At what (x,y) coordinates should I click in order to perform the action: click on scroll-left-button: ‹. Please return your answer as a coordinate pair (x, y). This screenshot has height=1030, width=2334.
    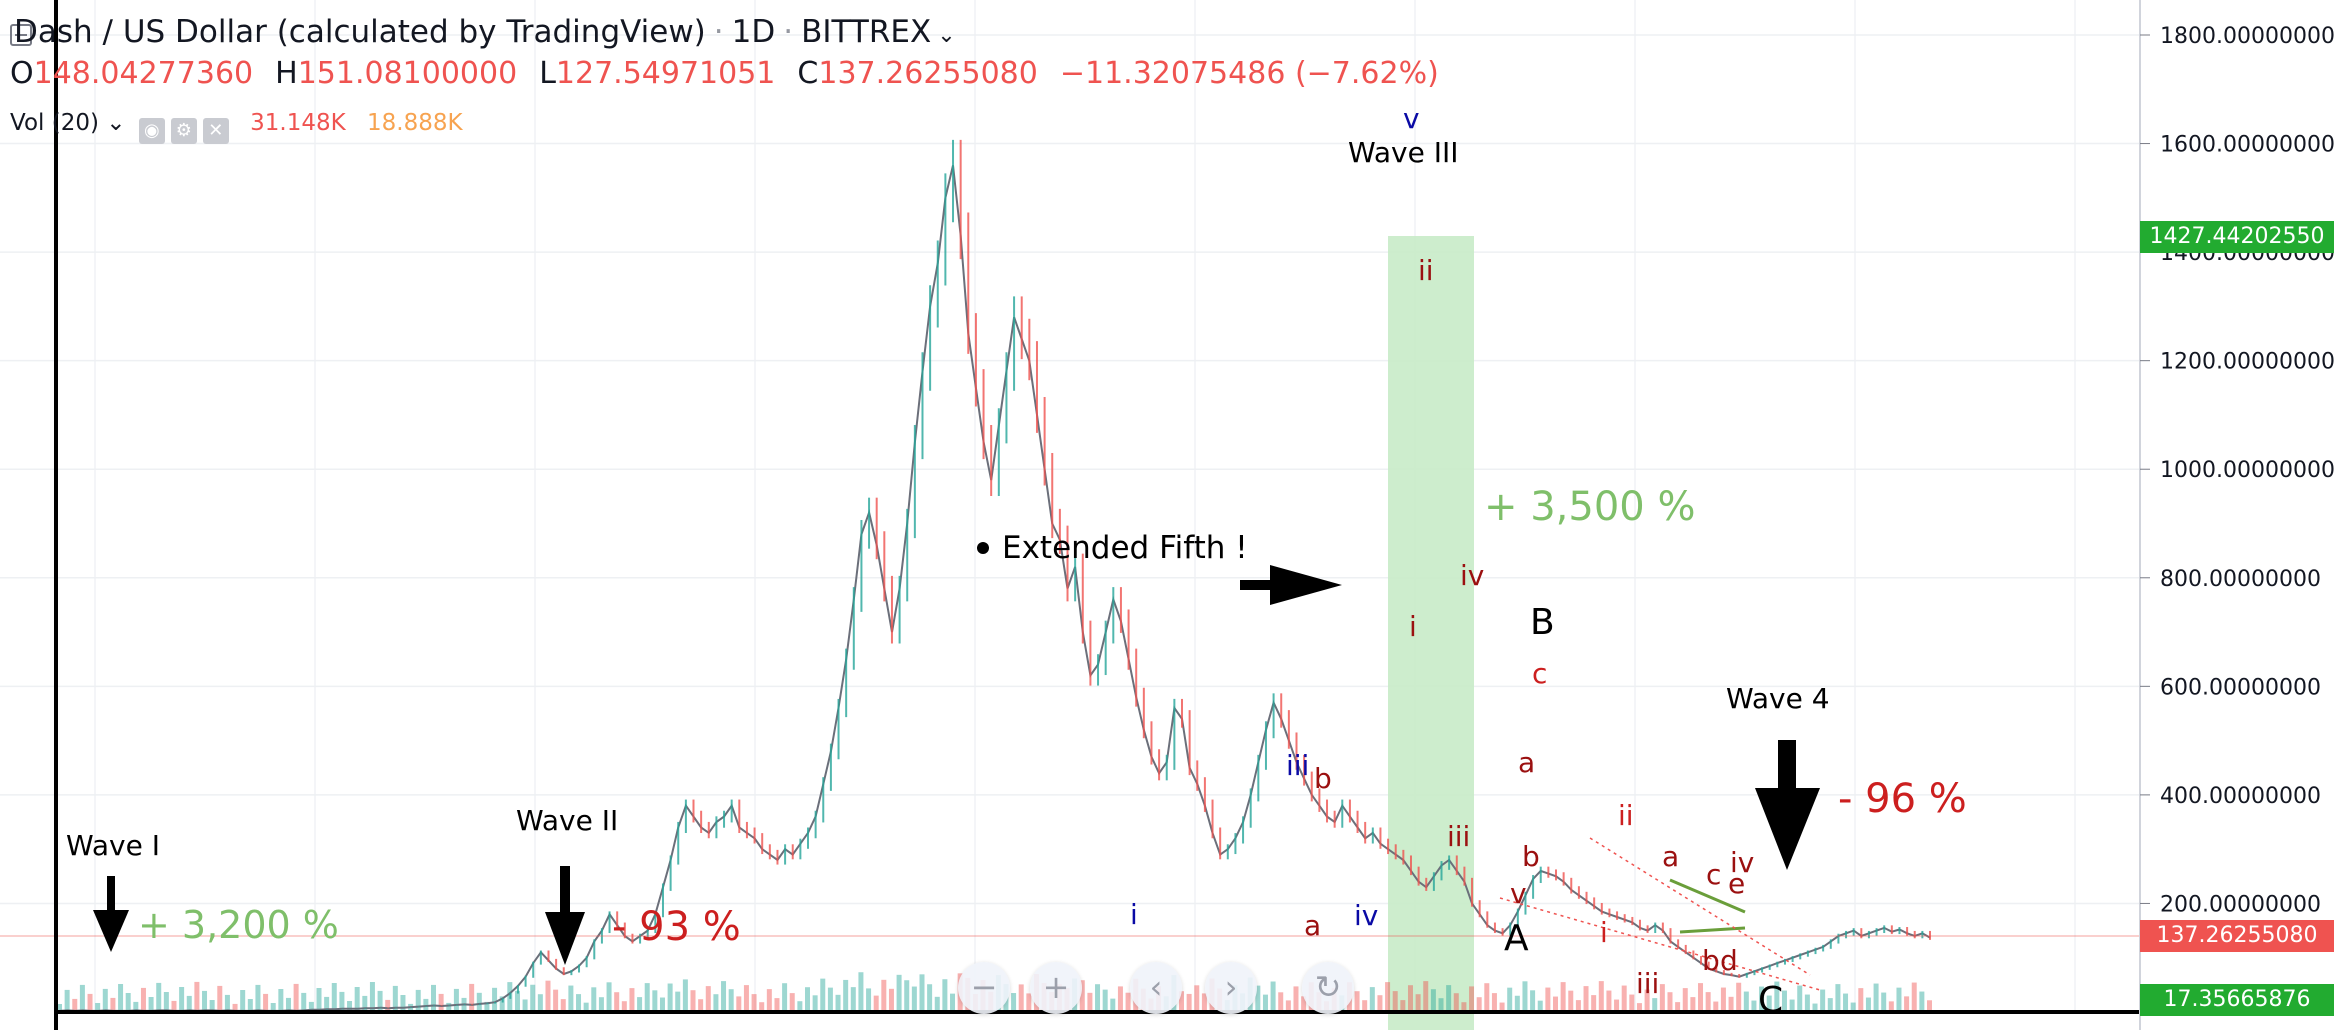
    Looking at the image, I should click on (1156, 988).